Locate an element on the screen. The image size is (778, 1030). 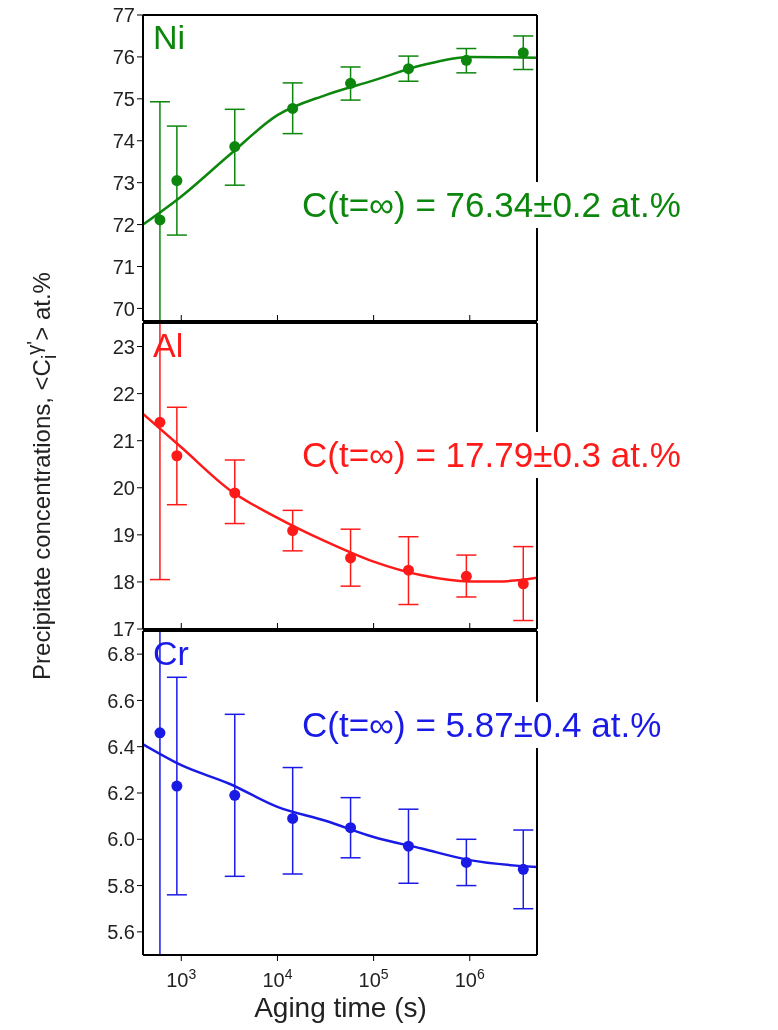
annotation: C(t=∞) = 17.79±0.3 at.% is located at coordinates (491, 454).